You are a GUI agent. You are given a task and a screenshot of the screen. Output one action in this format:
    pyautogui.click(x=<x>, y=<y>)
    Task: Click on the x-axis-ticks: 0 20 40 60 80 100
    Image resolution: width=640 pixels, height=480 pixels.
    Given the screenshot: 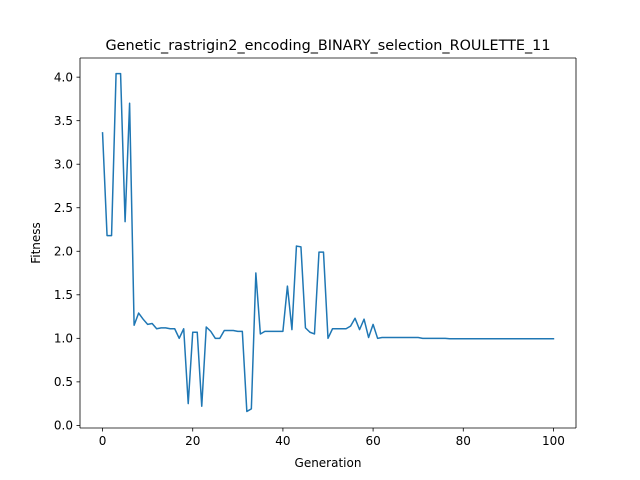 What is the action you would take?
    pyautogui.click(x=332, y=438)
    